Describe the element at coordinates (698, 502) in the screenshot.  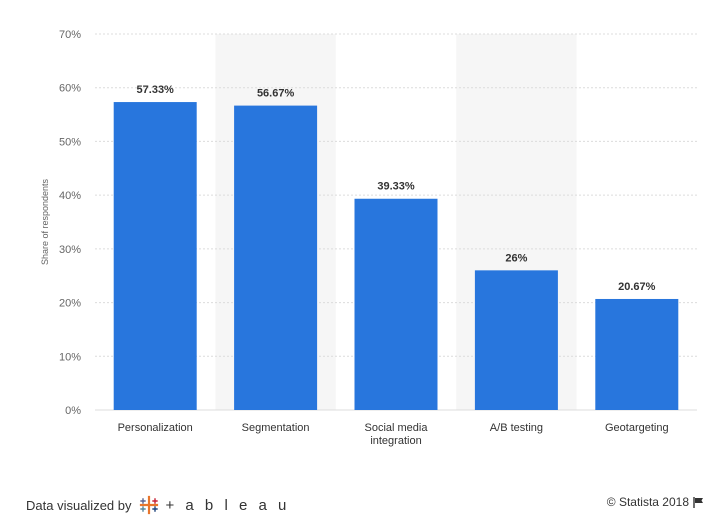
I see `flag-icon` at that location.